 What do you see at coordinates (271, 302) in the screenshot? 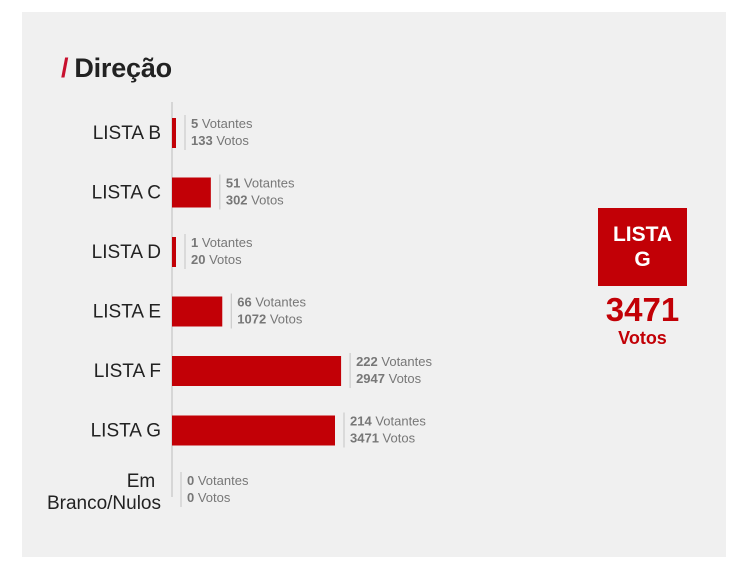
I see `votantes-label: 66 Votantes` at bounding box center [271, 302].